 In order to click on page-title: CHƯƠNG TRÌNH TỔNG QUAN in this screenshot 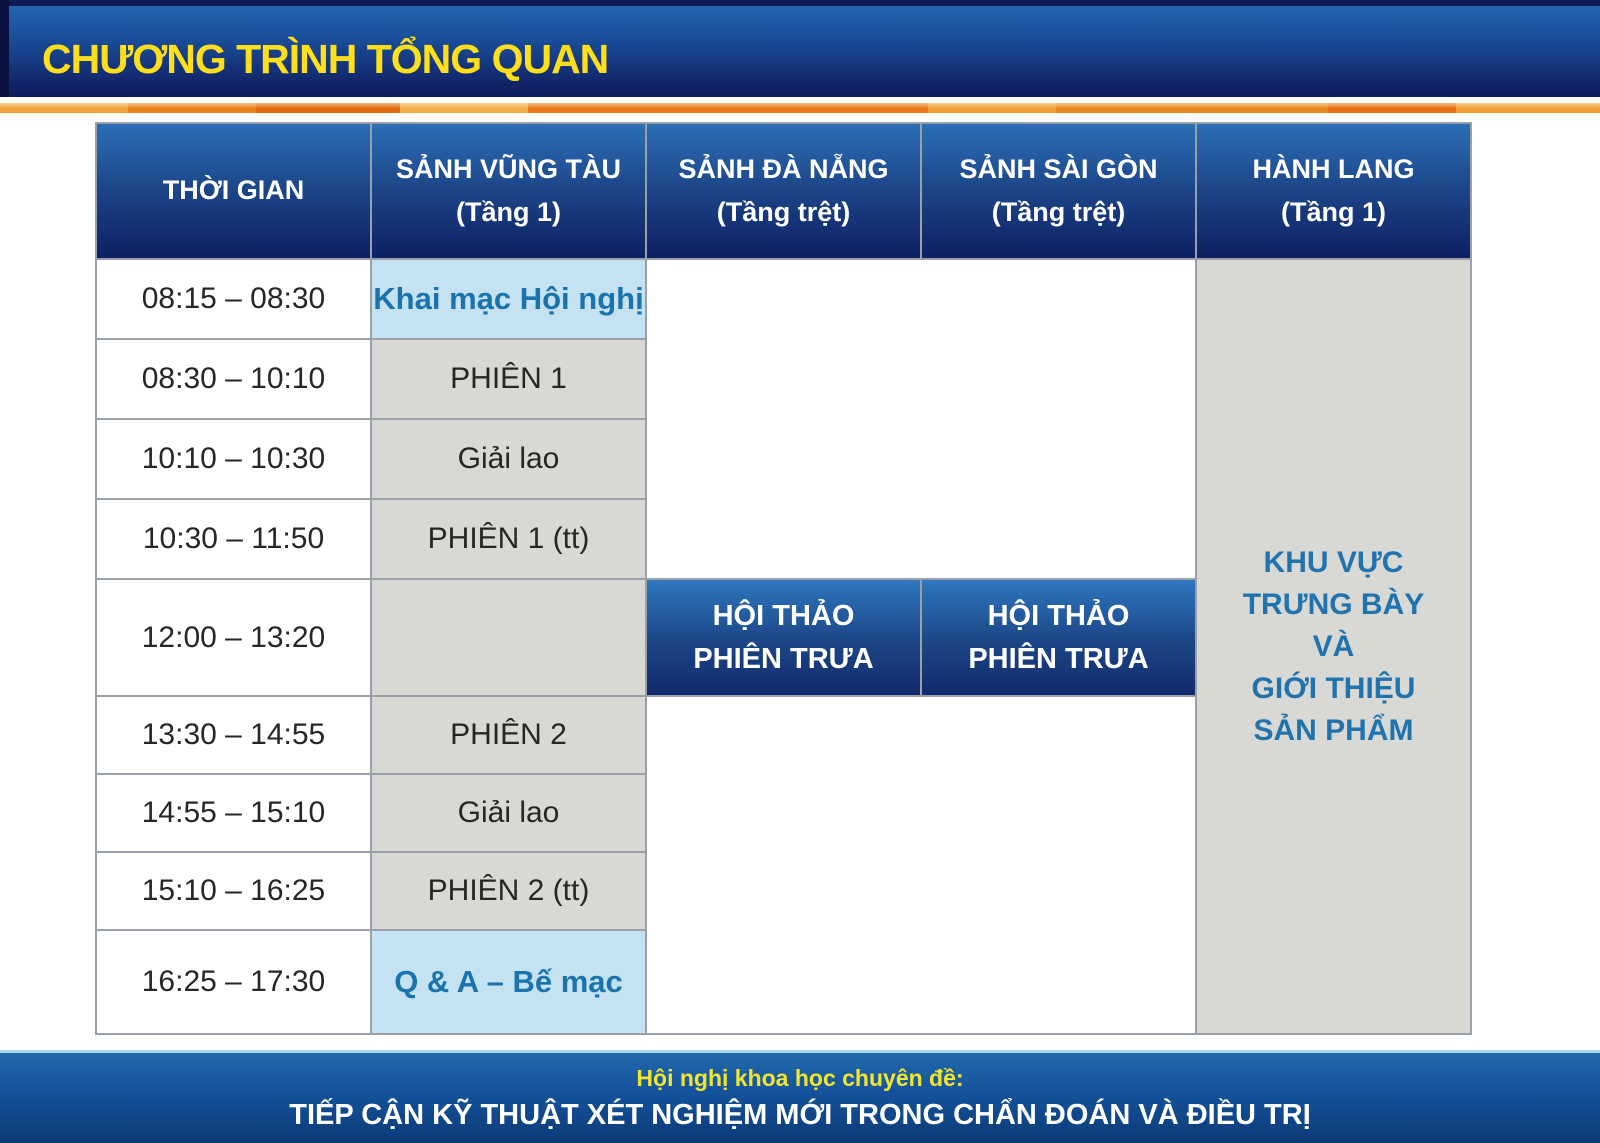, I will do `click(325, 59)`.